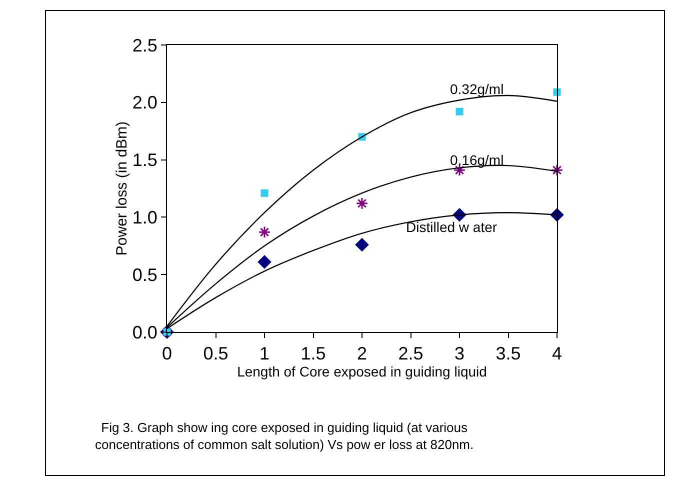  Describe the element at coordinates (477, 160) in the screenshot. I see `annotation: 0.16g/ml` at that location.